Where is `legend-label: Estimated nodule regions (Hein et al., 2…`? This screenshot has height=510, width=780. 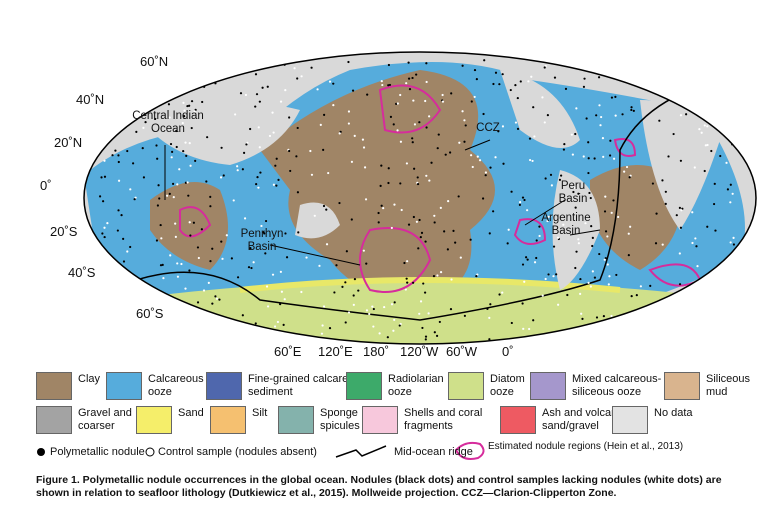
legend-label: Estimated nodule regions (Hein et al., 2… is located at coordinates (586, 446).